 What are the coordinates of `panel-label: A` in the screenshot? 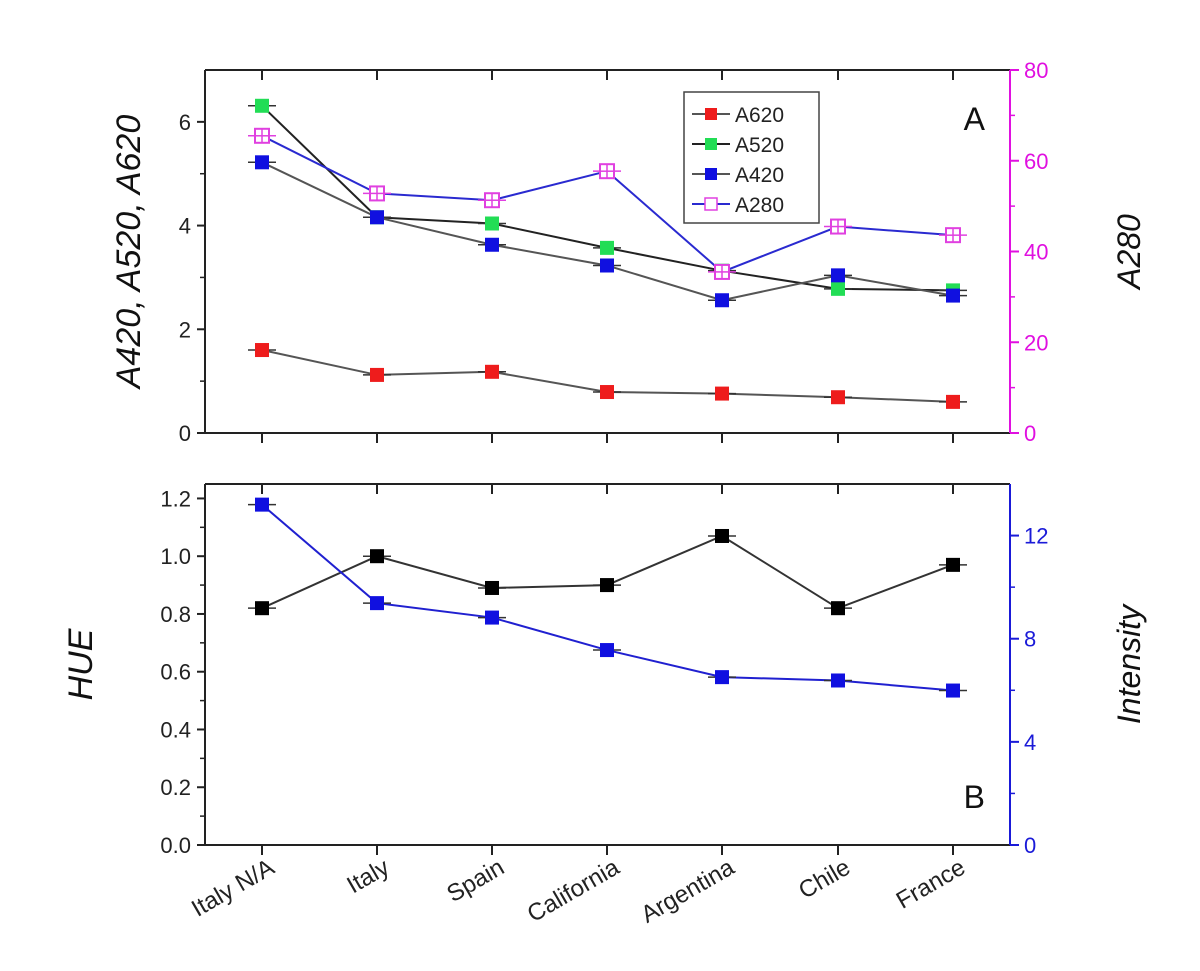 It's located at (975, 119).